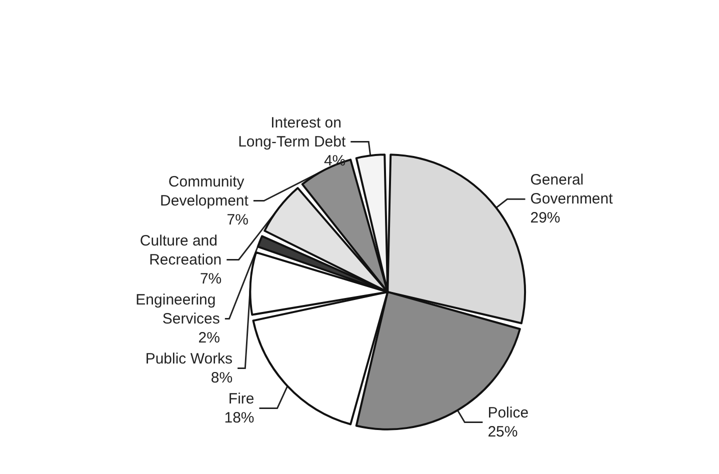 This screenshot has width=719, height=474. I want to click on slice-label: Fire, so click(241, 399).